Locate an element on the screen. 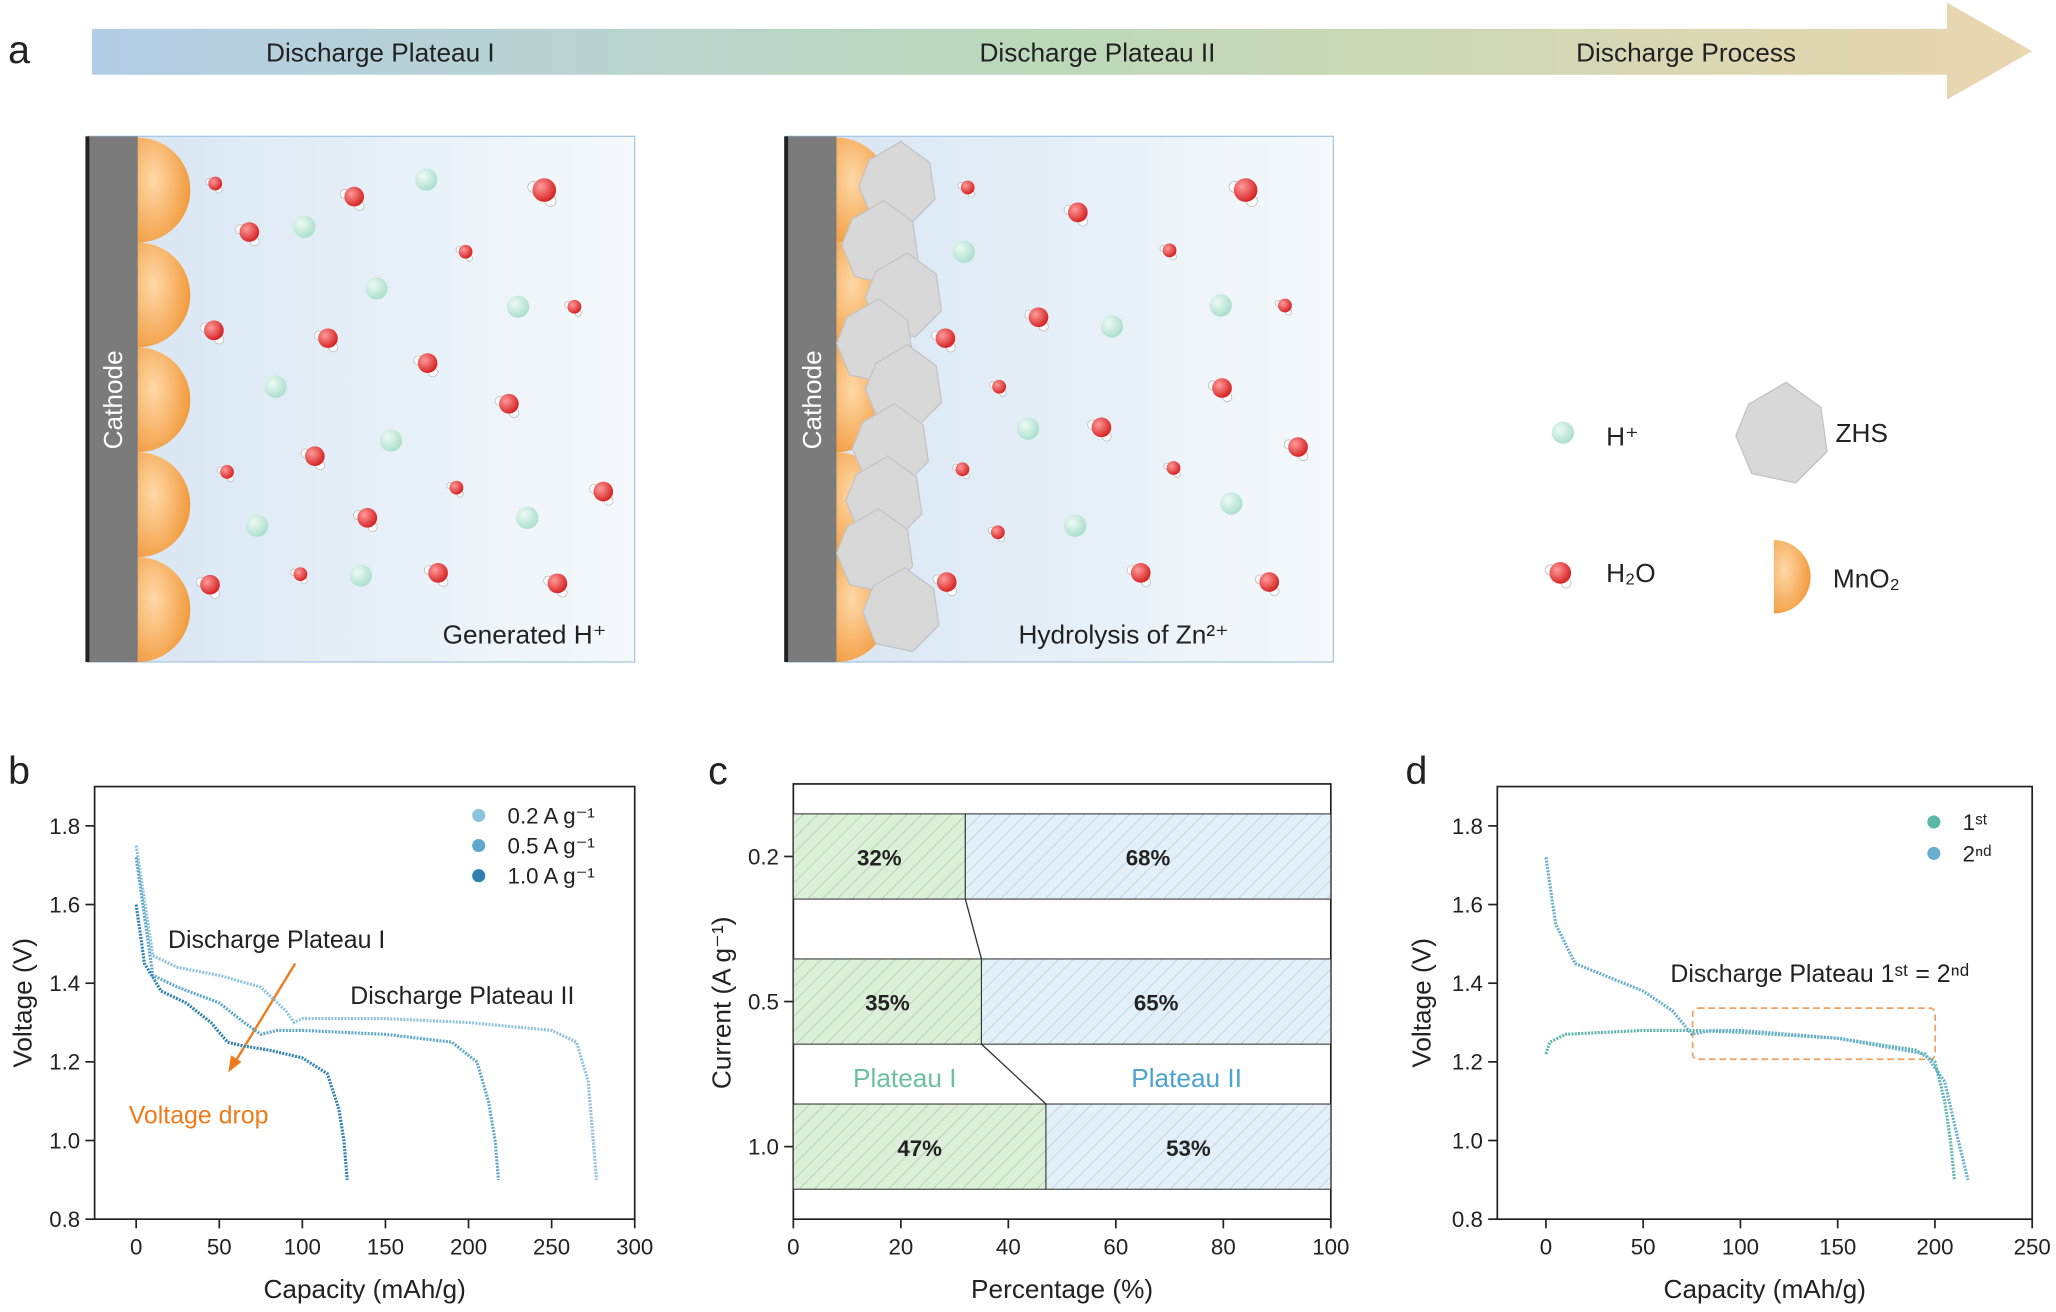 This screenshot has width=2056, height=1312. legend-label: 0.2 A g⁻¹ is located at coordinates (551, 815).